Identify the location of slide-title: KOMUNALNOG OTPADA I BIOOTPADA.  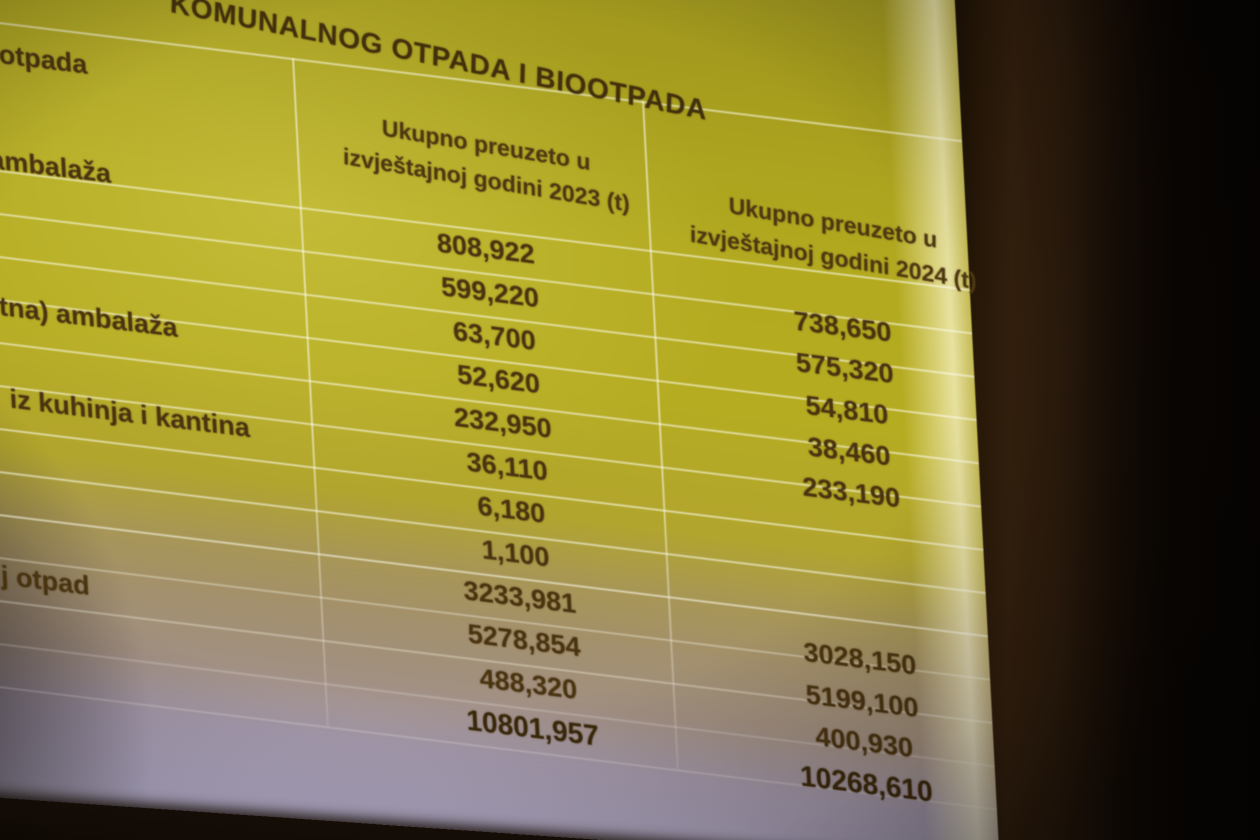
(438, 63).